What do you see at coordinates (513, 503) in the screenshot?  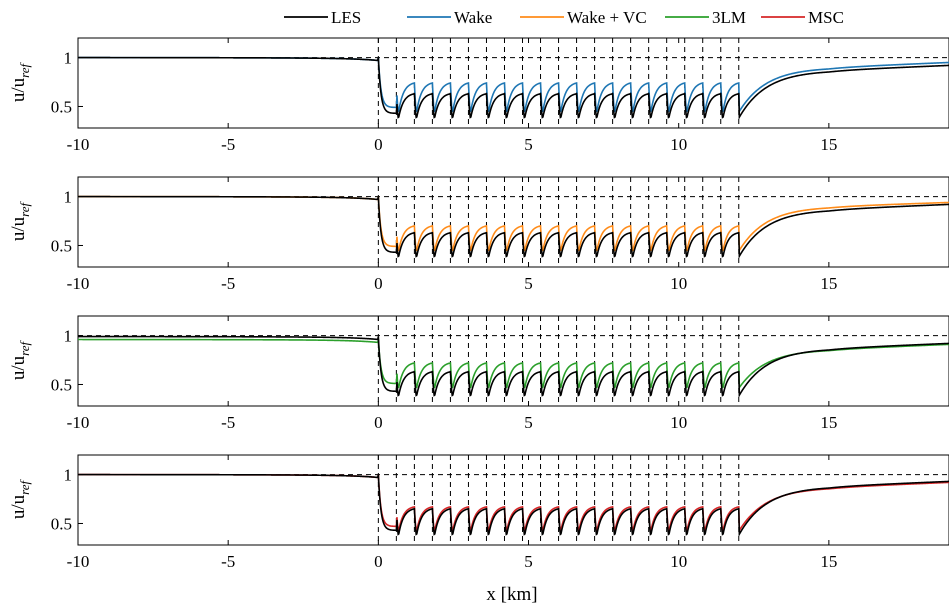 I see `series-line-msc` at bounding box center [513, 503].